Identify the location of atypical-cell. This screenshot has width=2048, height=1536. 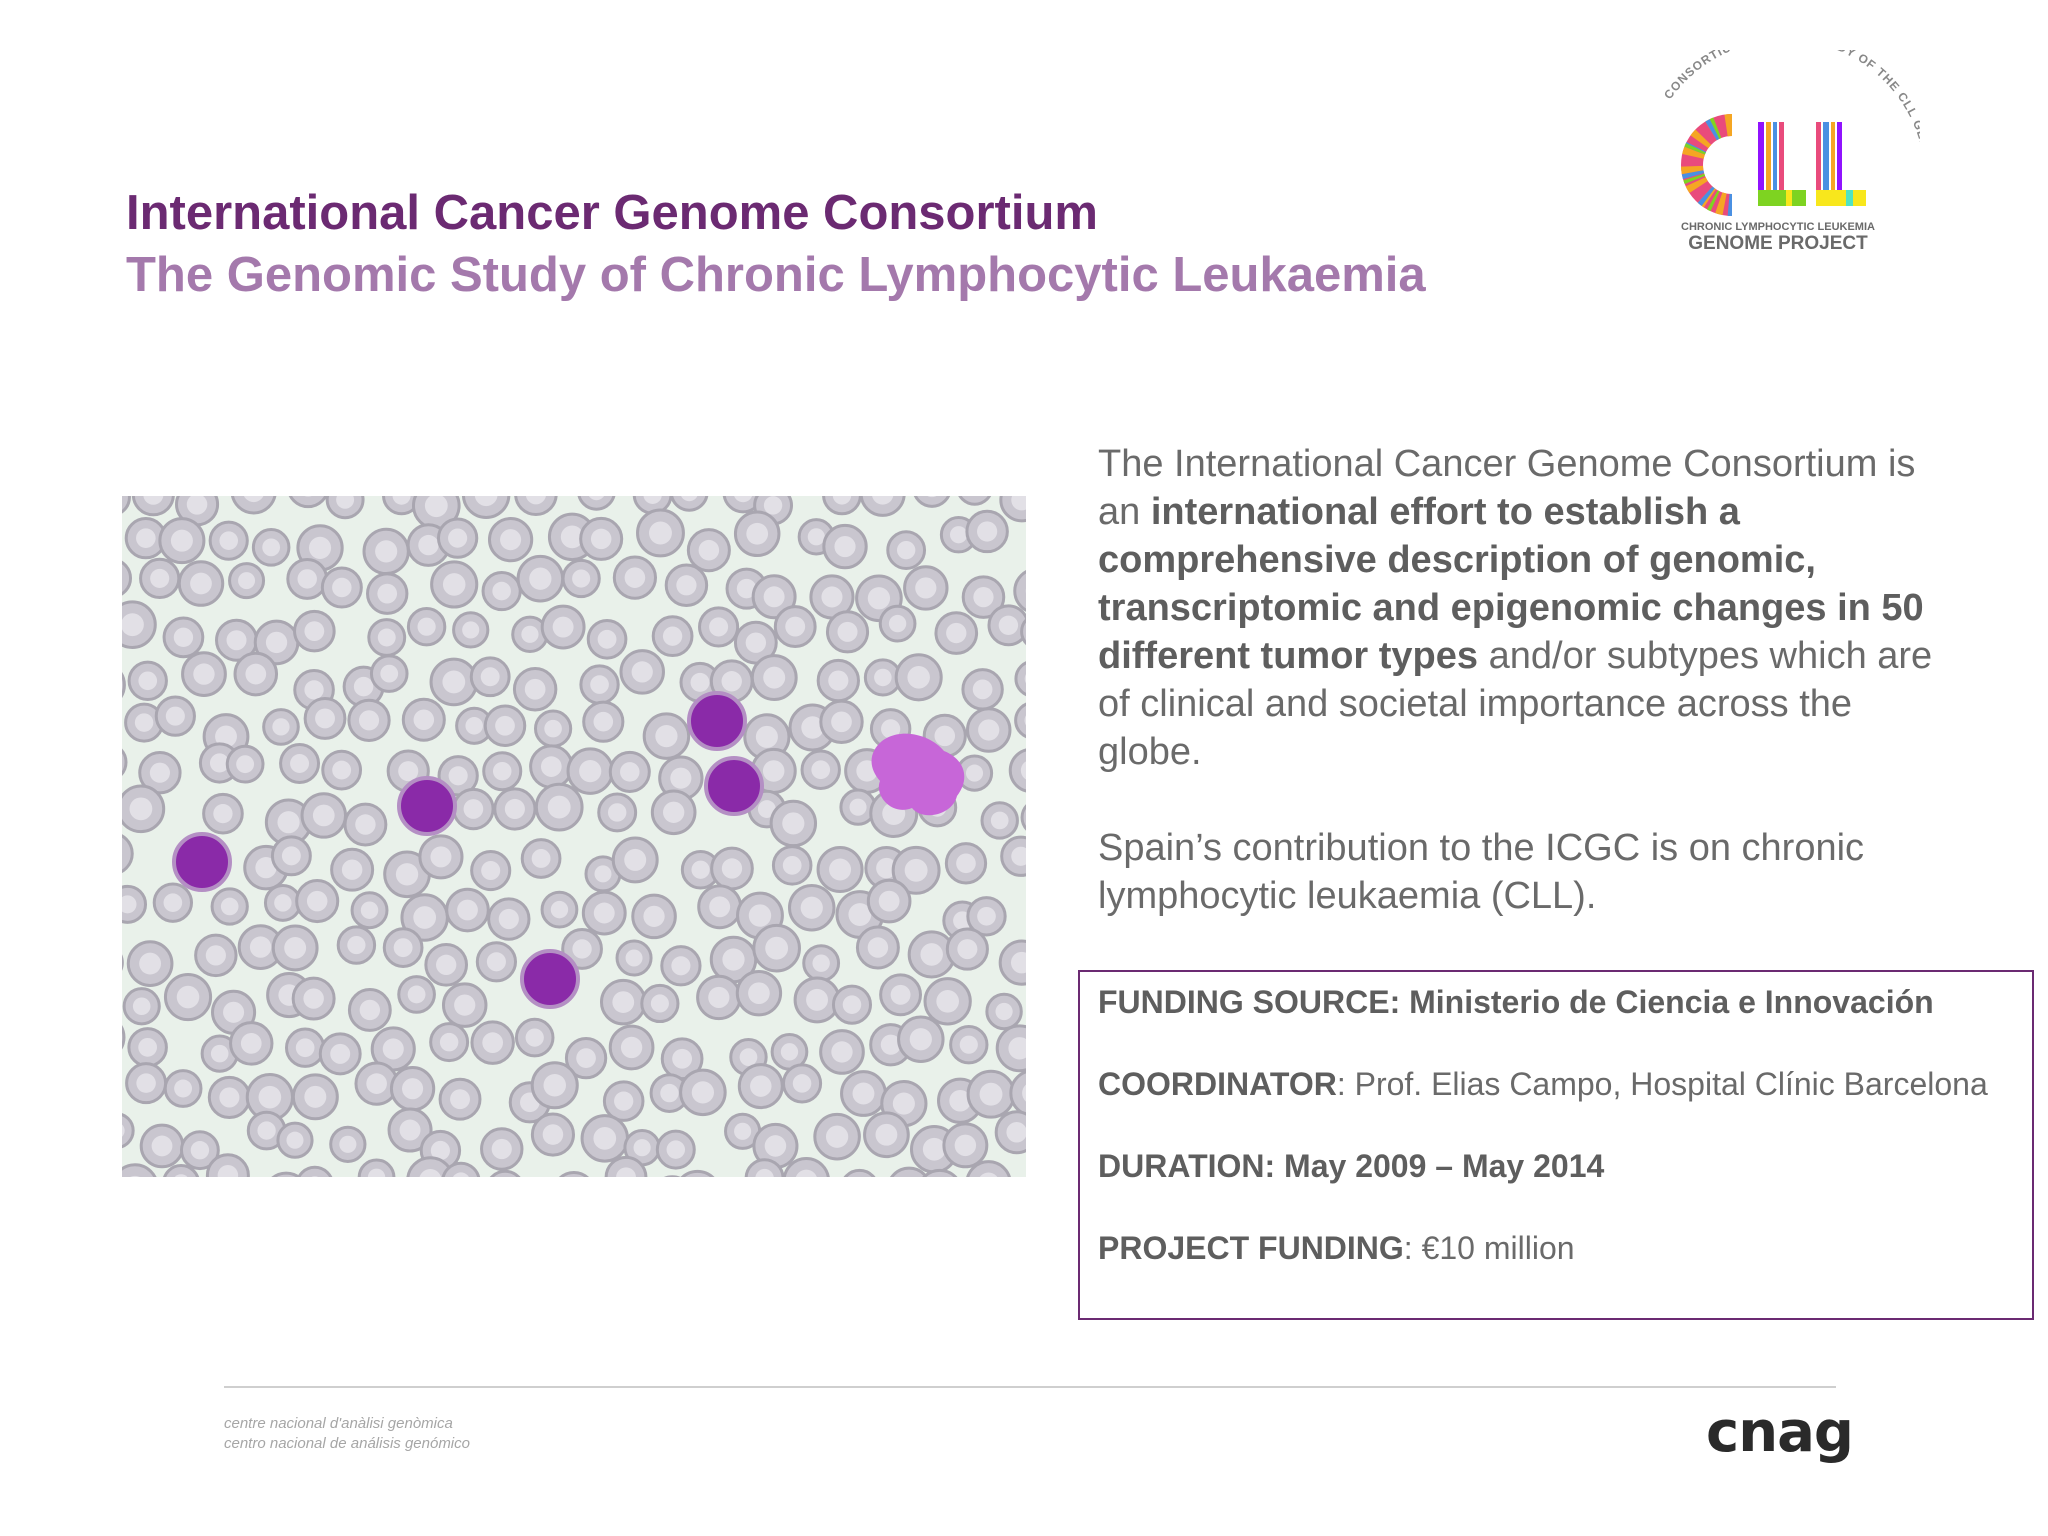
(918, 774).